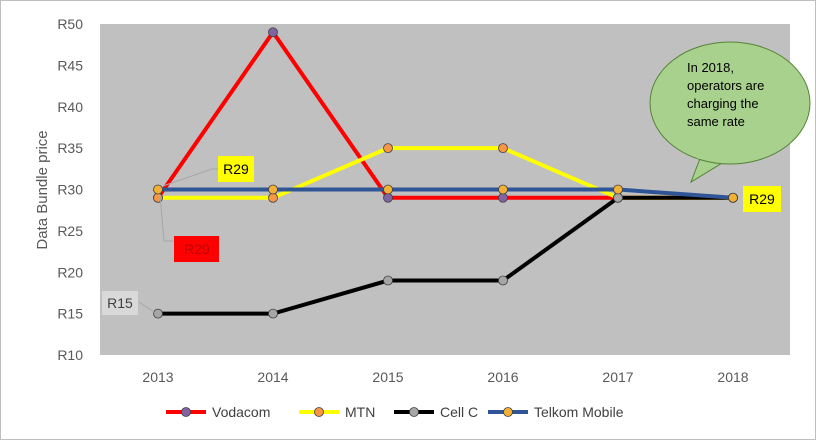 The image size is (816, 444). Describe the element at coordinates (617, 377) in the screenshot. I see `x-tick-label: 2017` at that location.